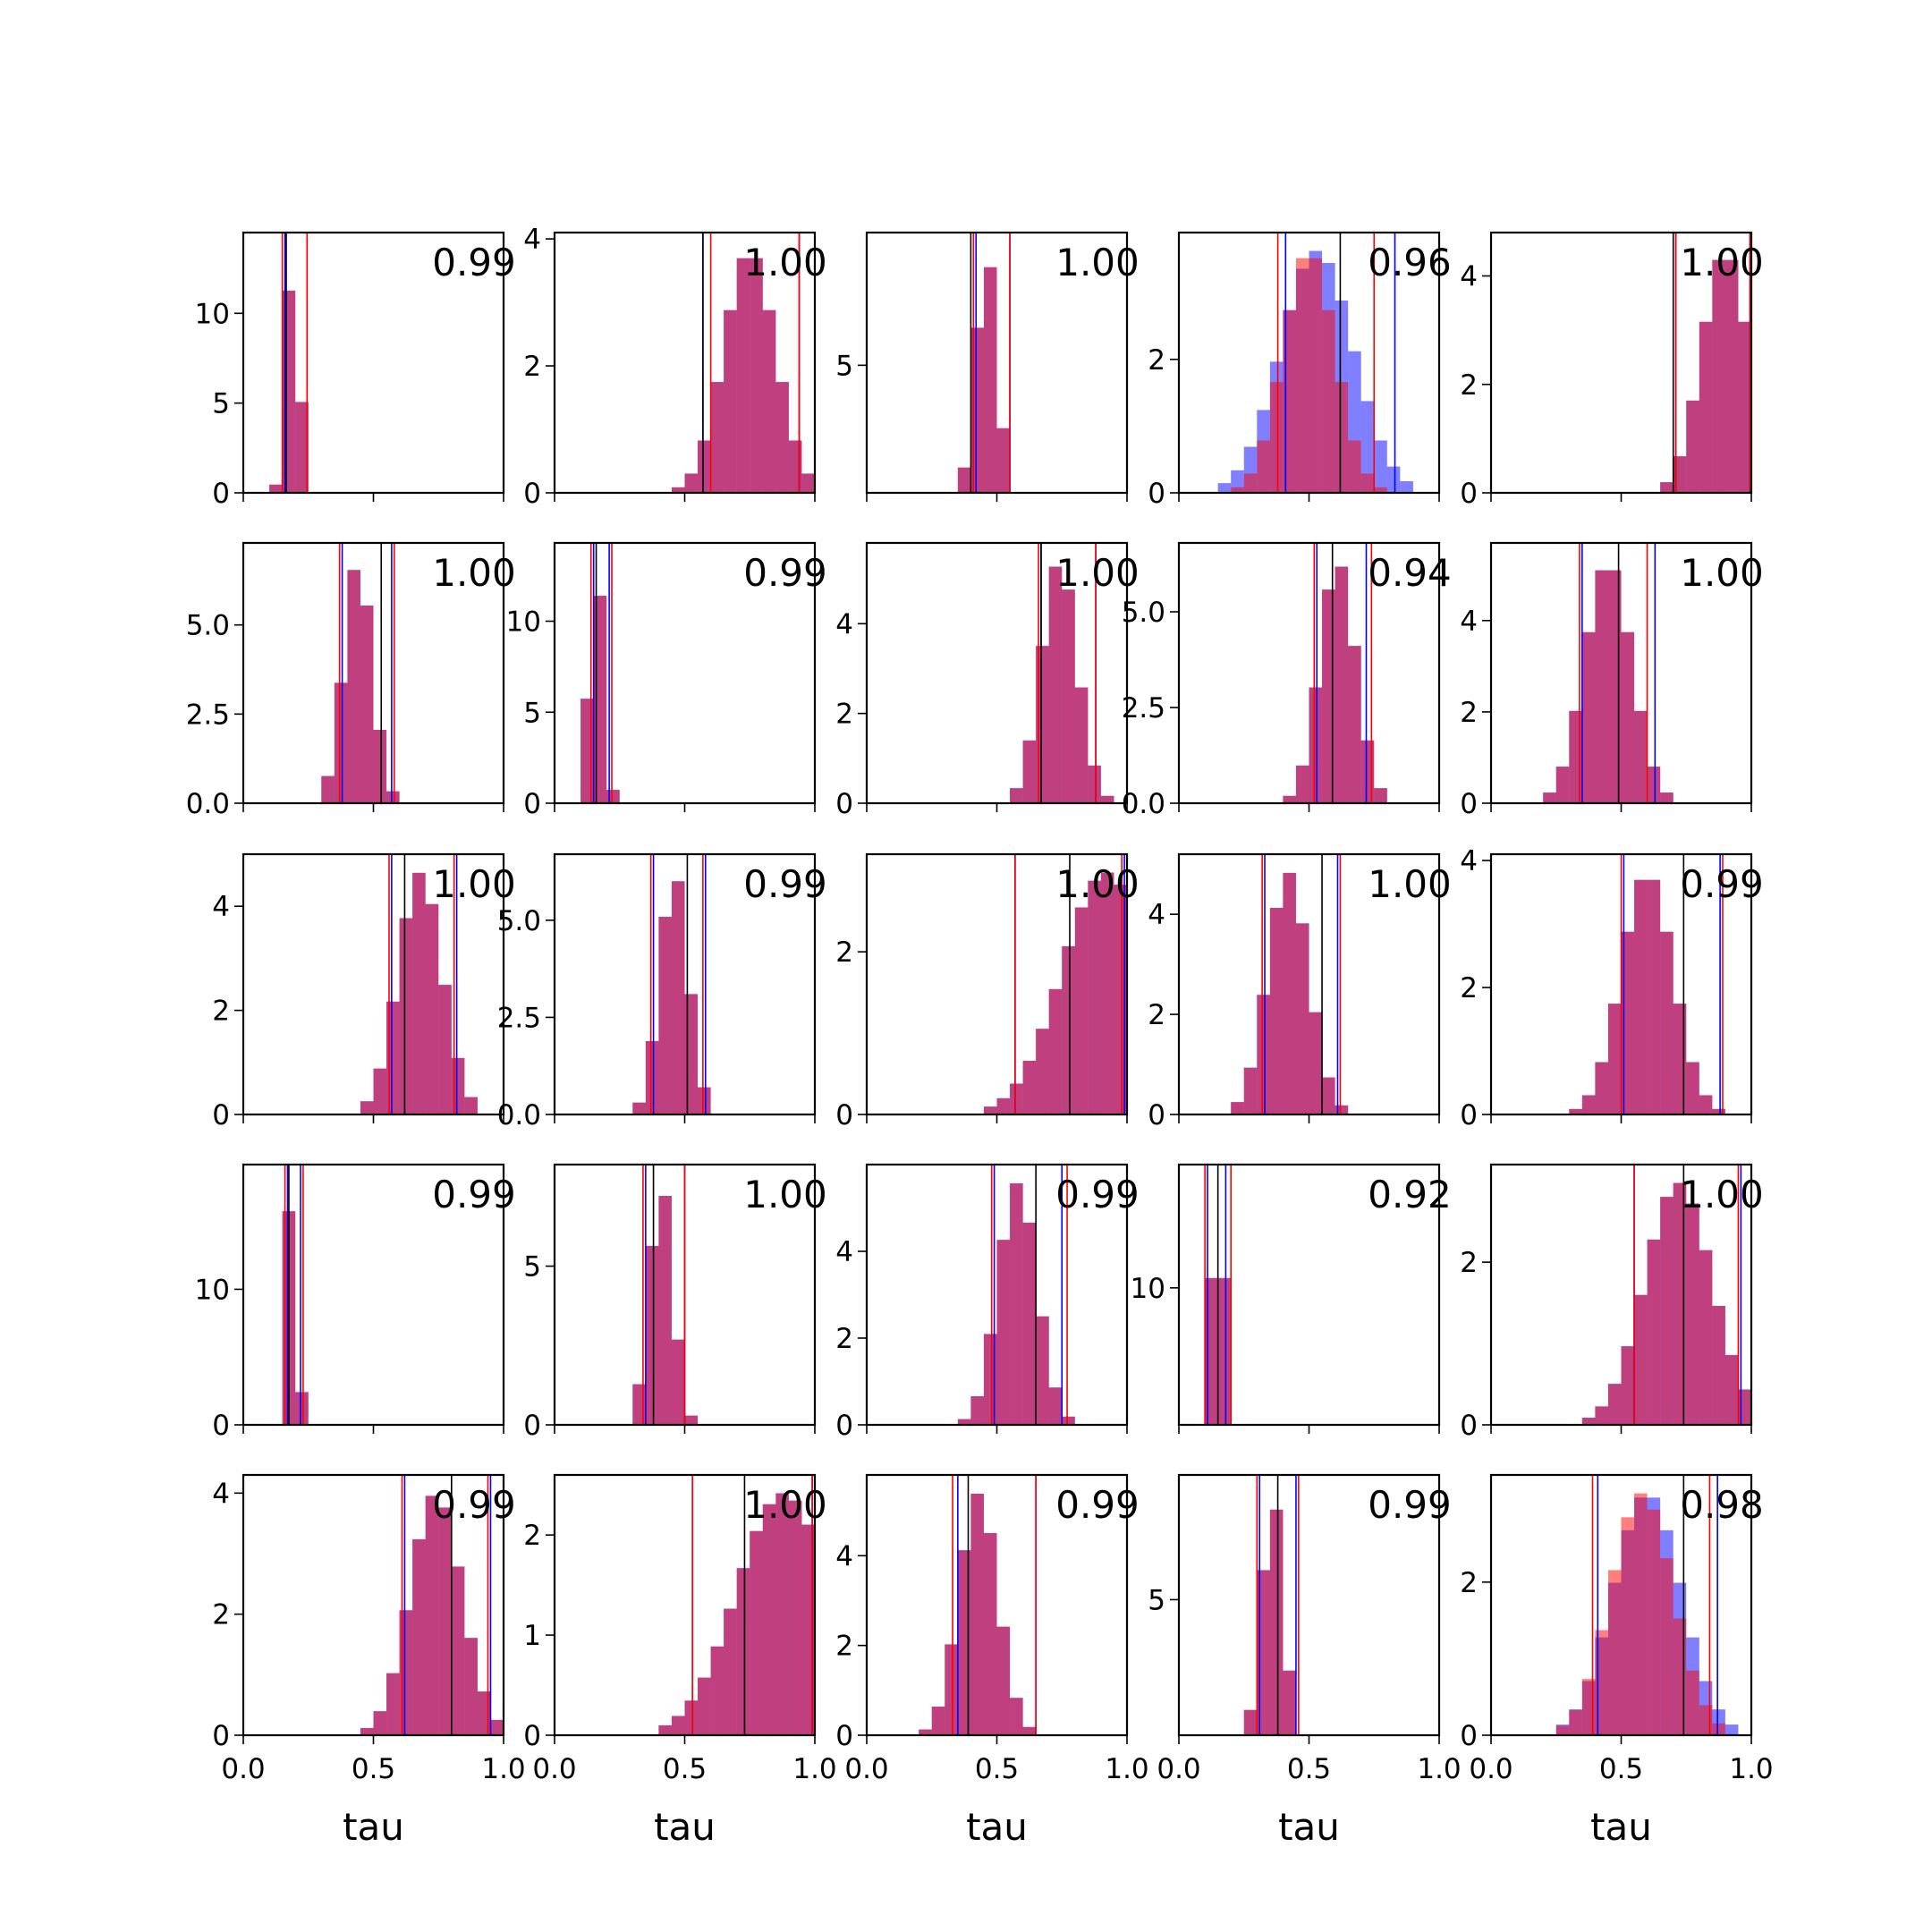 The height and width of the screenshot is (1932, 1932). Describe the element at coordinates (532, 1267) in the screenshot. I see `y-tick-label: 5` at that location.